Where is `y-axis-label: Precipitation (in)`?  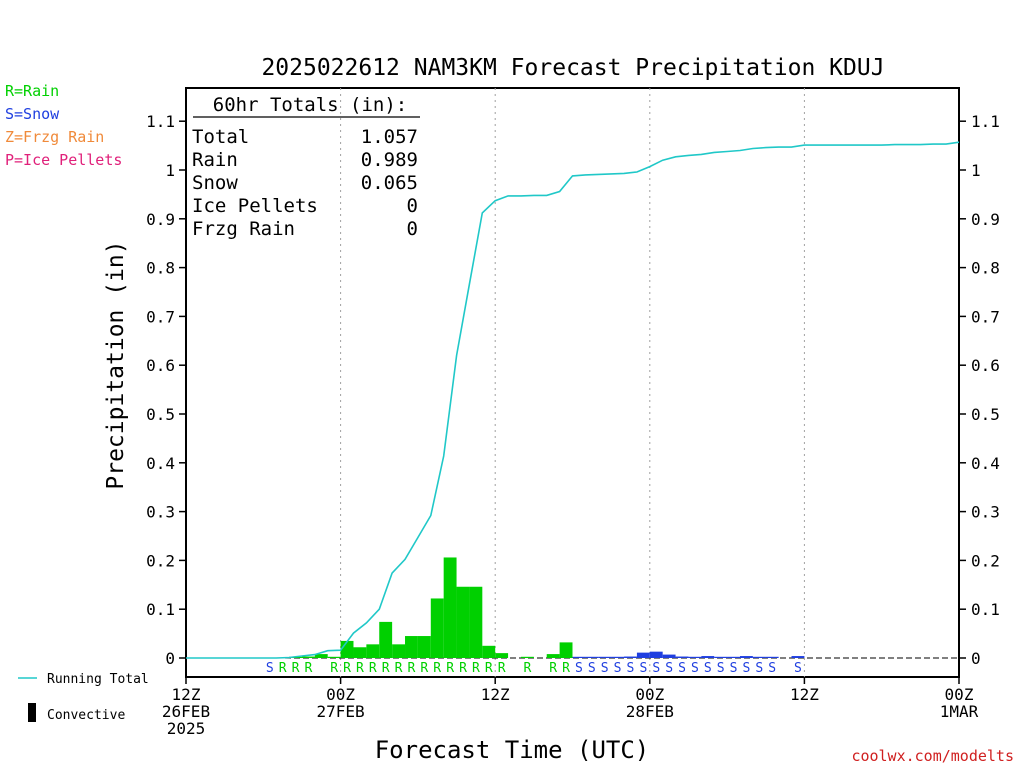 y-axis-label: Precipitation (in) is located at coordinates (116, 364).